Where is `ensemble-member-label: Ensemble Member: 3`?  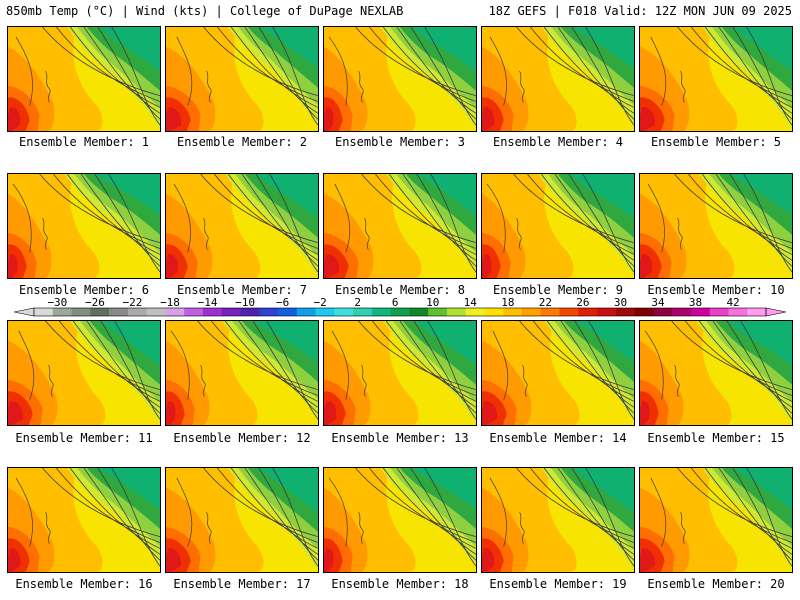
ensemble-member-label: Ensemble Member: 3 is located at coordinates (400, 142).